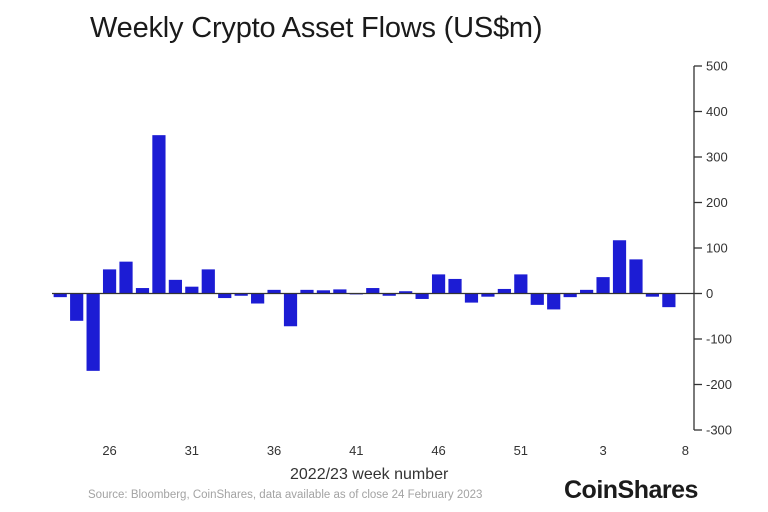  Describe the element at coordinates (316, 28) in the screenshot. I see `chart-title: Weekly Crypto Asset Flows (US$m)` at that location.